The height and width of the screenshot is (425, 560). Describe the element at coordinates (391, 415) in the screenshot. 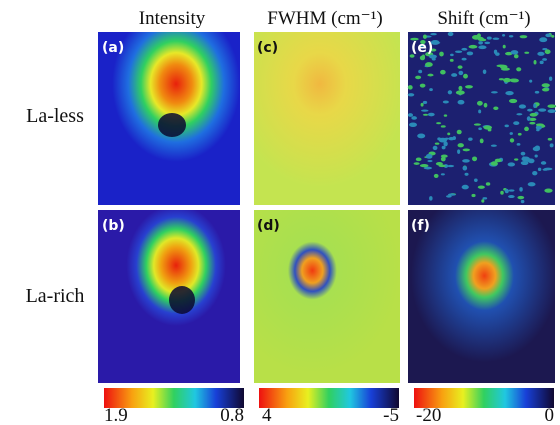

I see `colorbar-max-label: -5` at that location.